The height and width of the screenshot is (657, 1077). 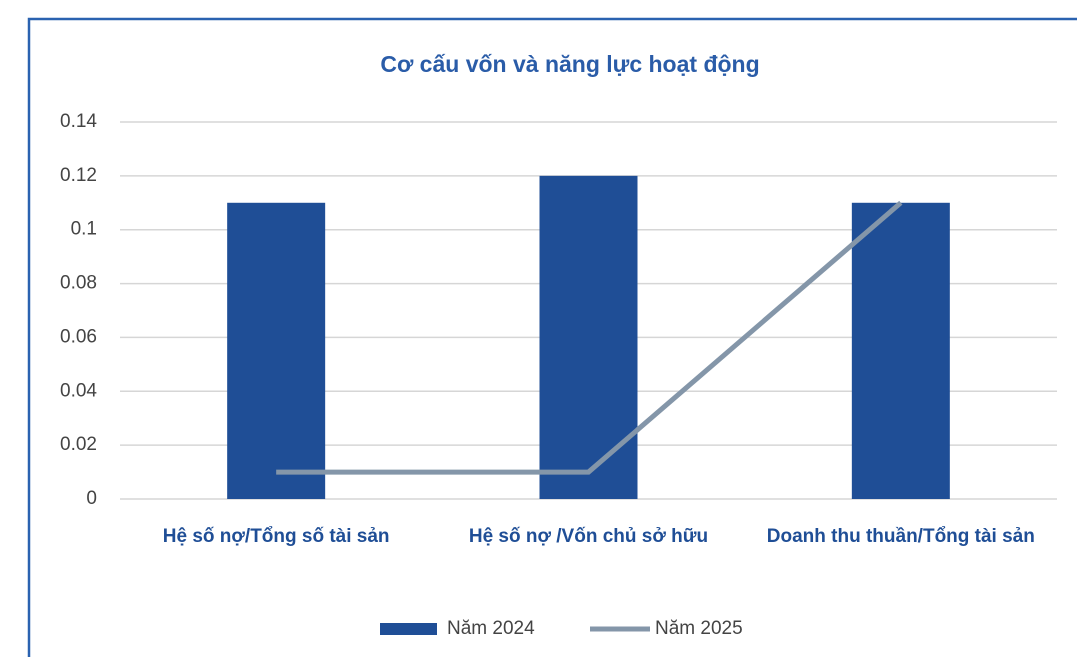 I want to click on legend-label: Năm 2025, so click(x=699, y=628).